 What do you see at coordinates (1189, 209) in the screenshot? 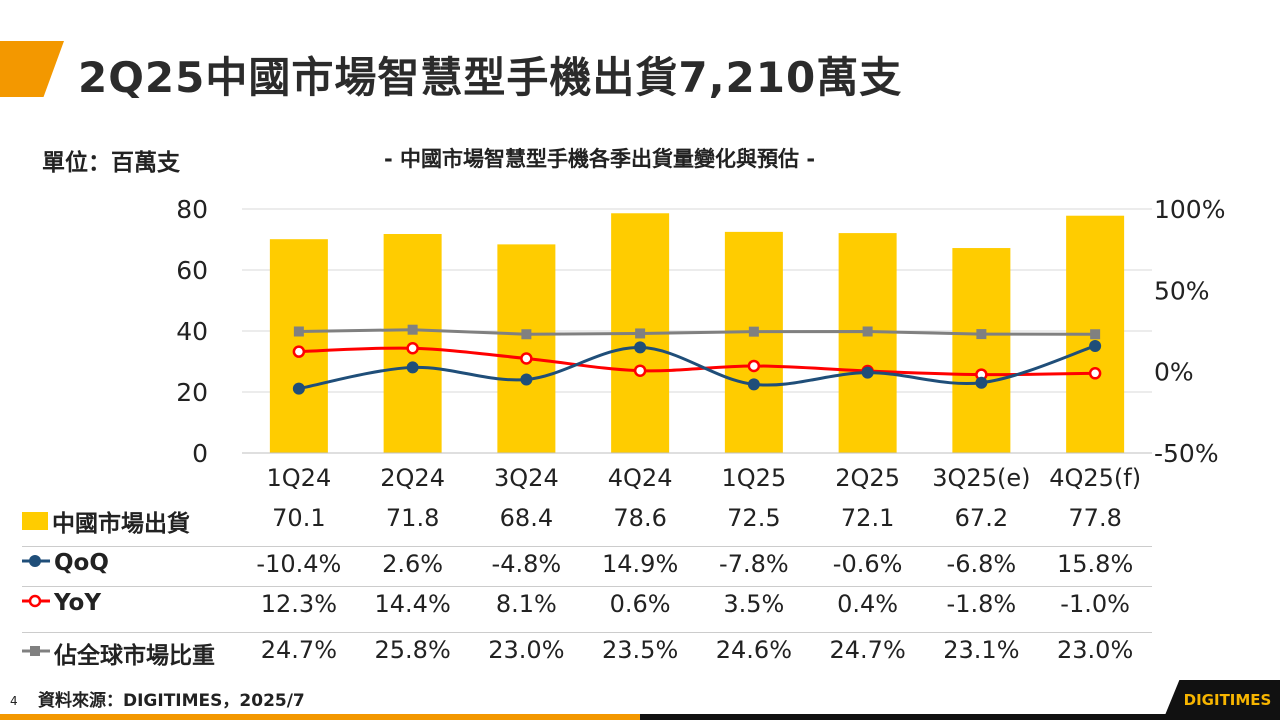
I see `right-axis-tick: 100%` at bounding box center [1189, 209].